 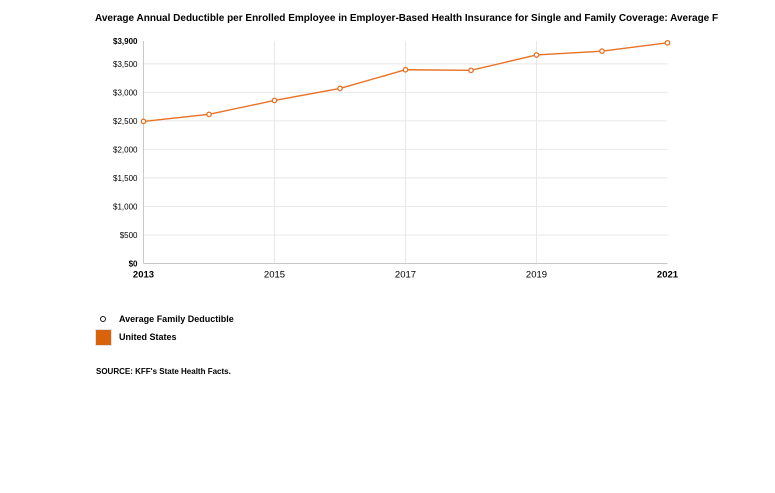 I want to click on legend-item-region: United States, so click(x=164, y=337).